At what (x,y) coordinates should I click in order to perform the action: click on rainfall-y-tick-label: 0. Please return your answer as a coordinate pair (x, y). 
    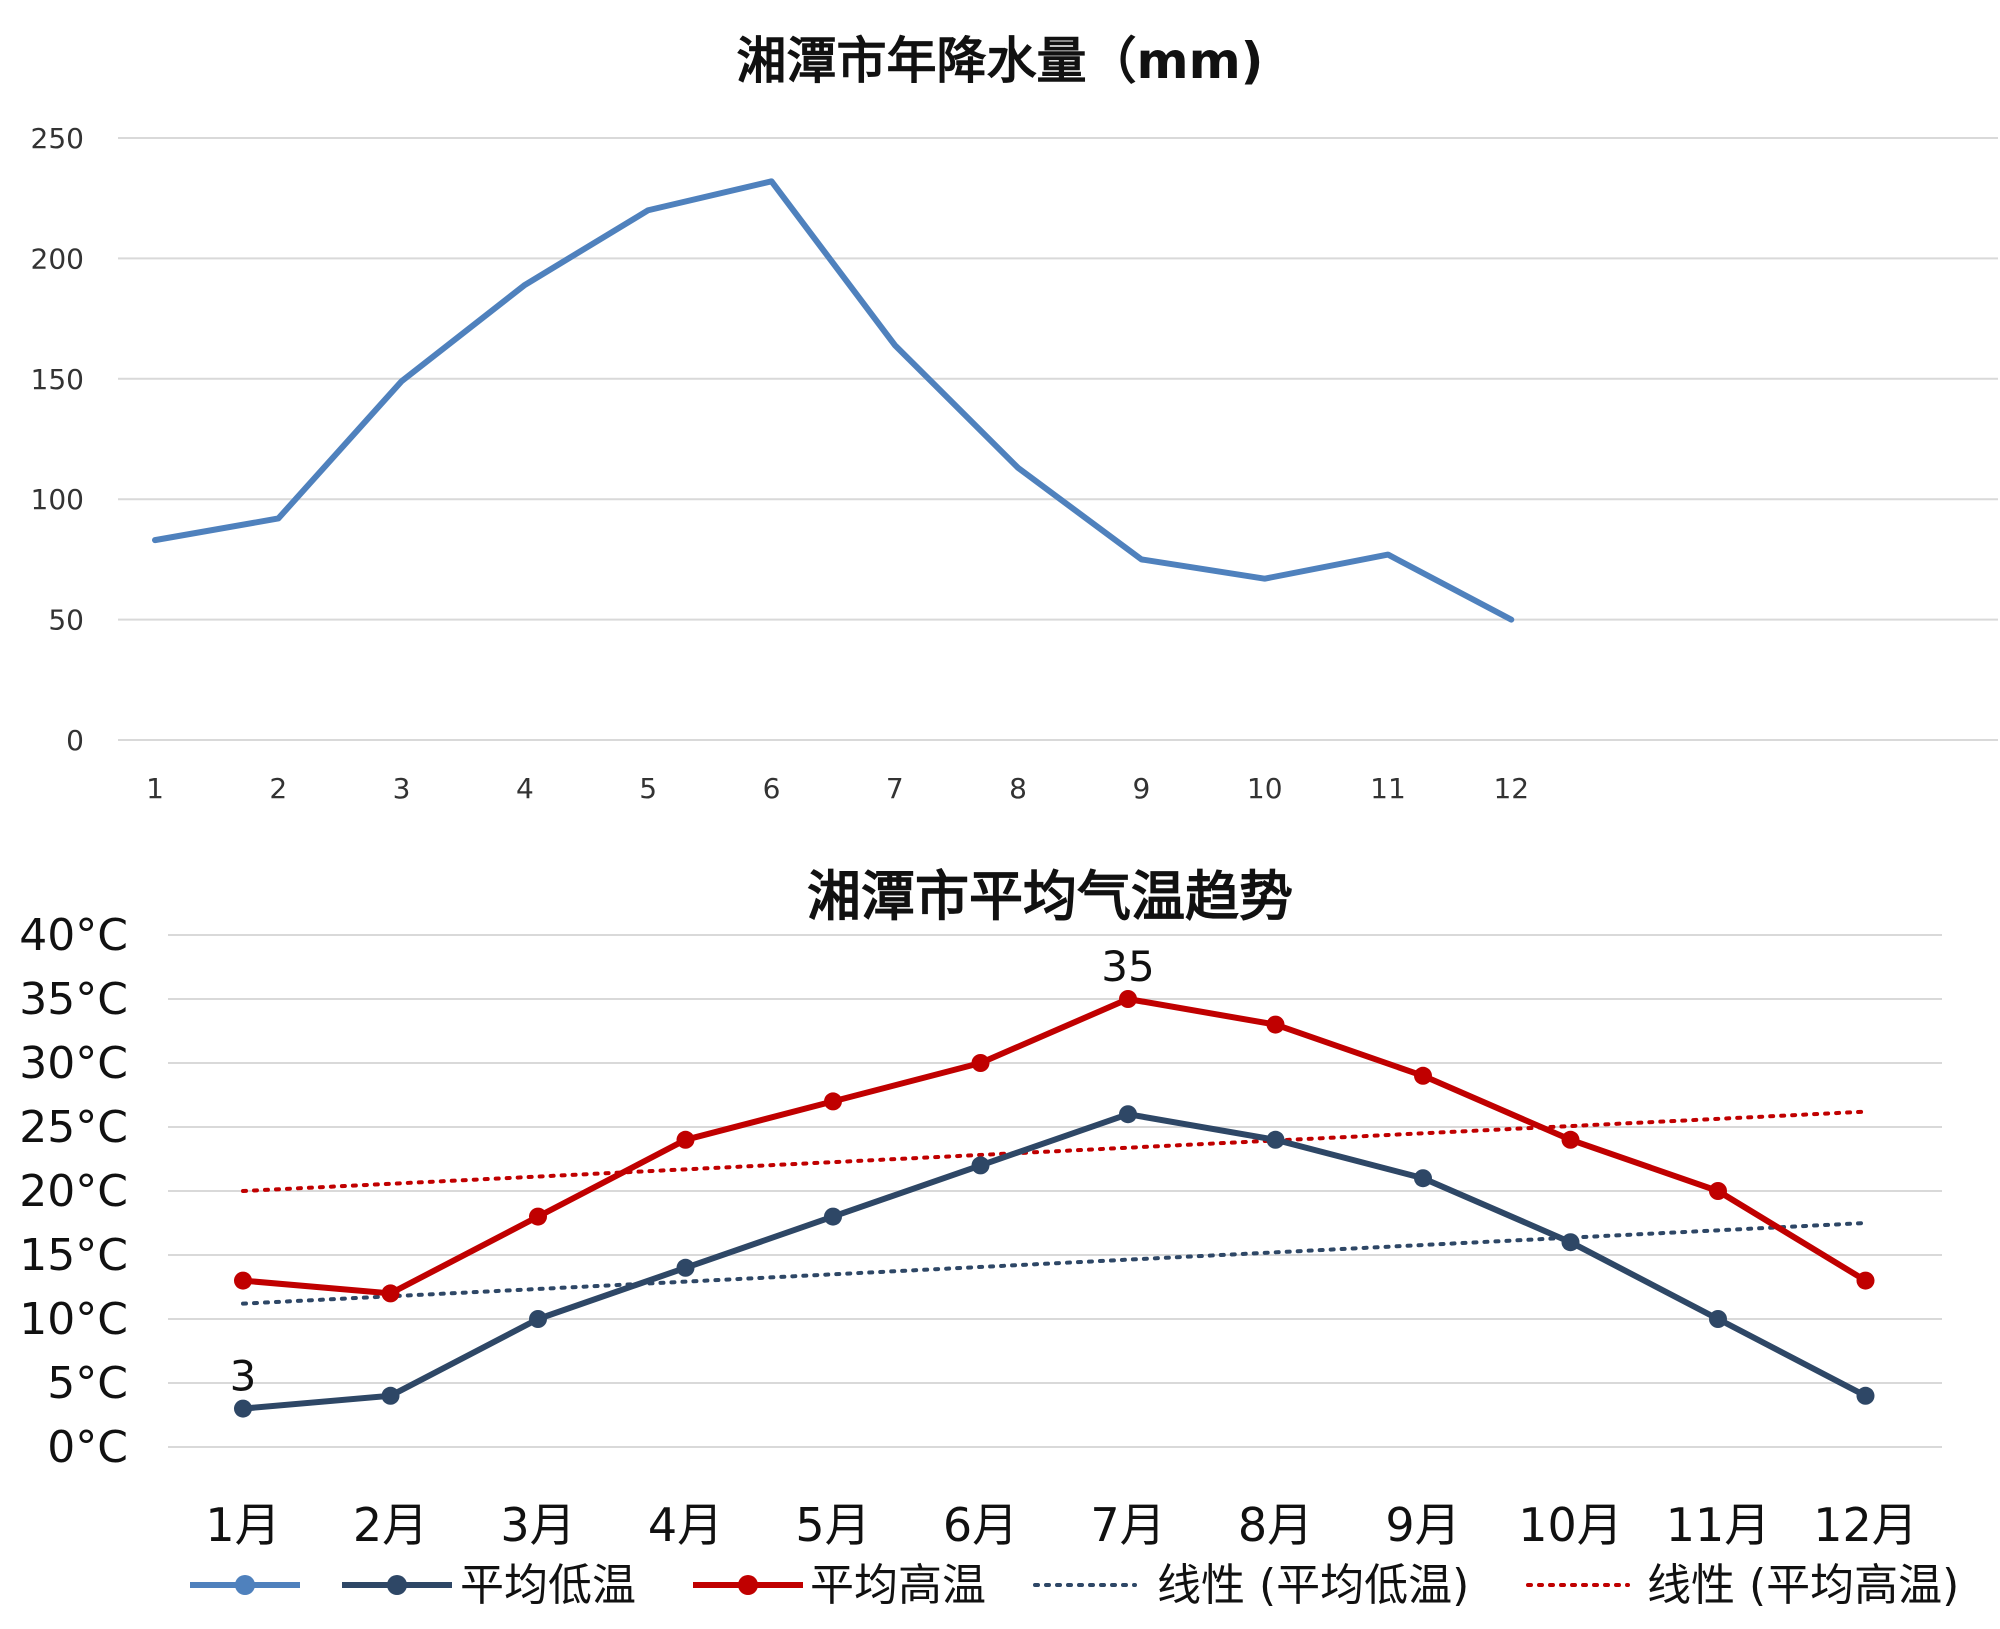
    Looking at the image, I should click on (75, 740).